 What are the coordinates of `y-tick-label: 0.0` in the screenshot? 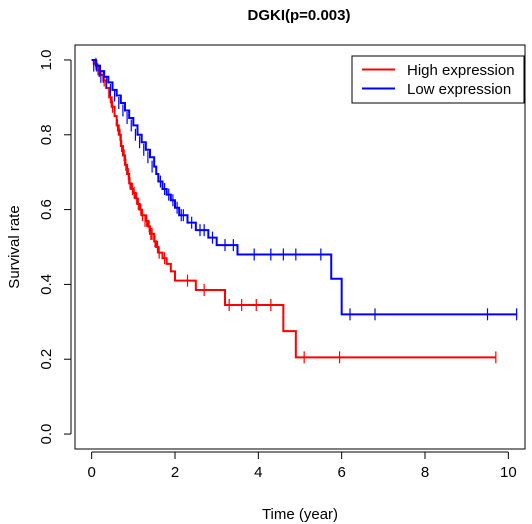 It's located at (46, 434).